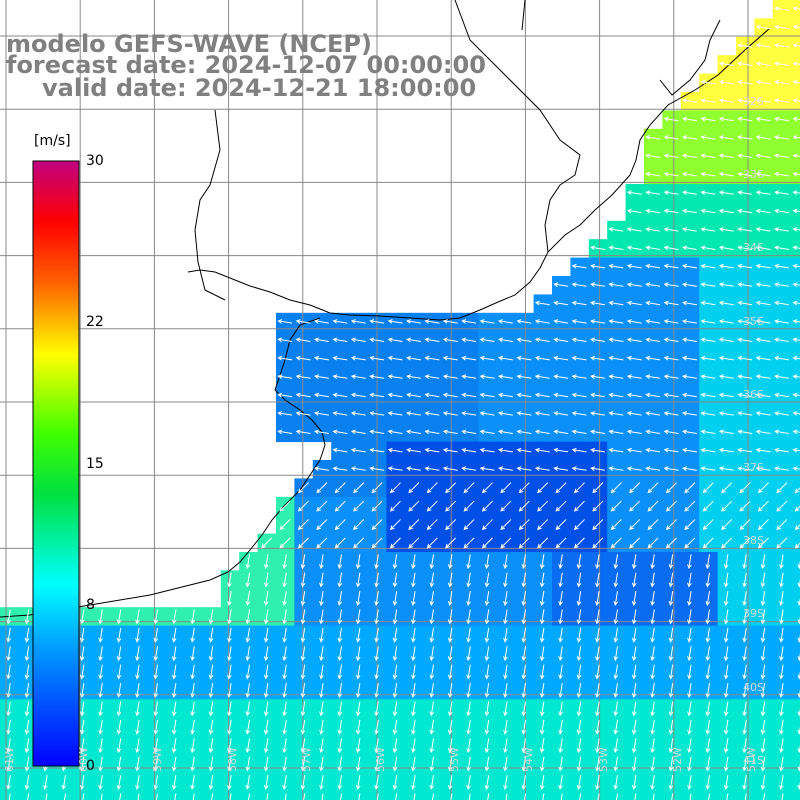 The height and width of the screenshot is (800, 800). What do you see at coordinates (306, 759) in the screenshot?
I see `lon-label-57W: 57W` at bounding box center [306, 759].